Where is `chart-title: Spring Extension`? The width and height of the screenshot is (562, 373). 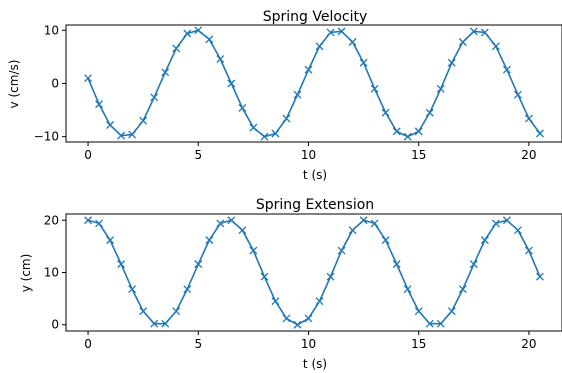
chart-title: Spring Extension is located at coordinates (315, 205).